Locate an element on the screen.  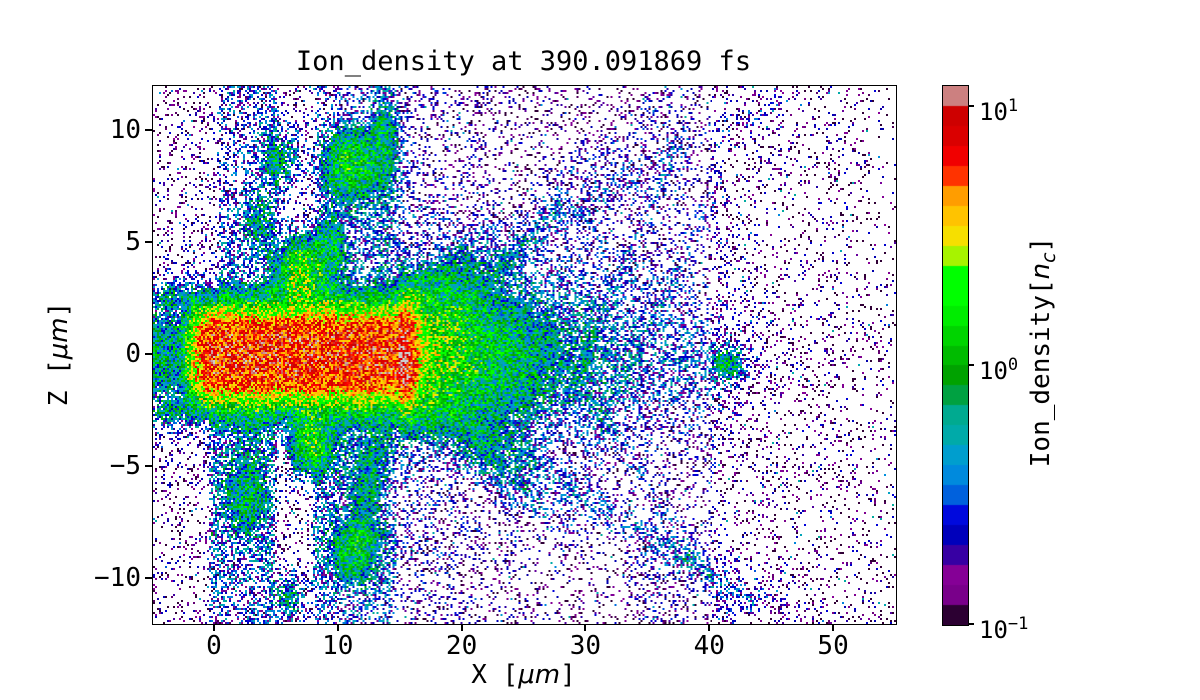
y-tick-label: −10 is located at coordinates (117, 578).